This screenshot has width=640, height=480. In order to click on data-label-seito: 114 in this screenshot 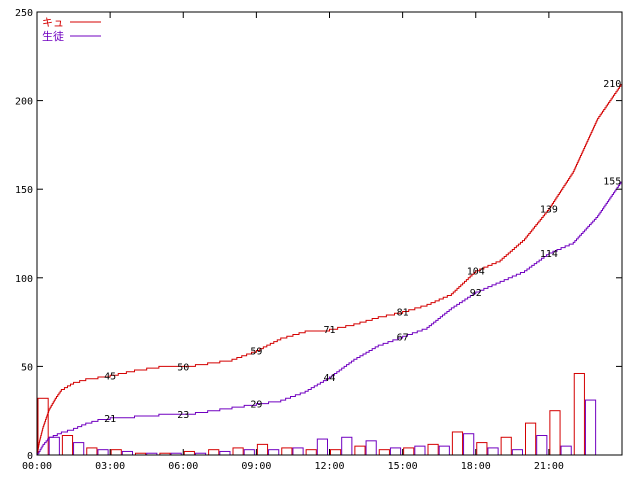, I will do `click(549, 254)`.